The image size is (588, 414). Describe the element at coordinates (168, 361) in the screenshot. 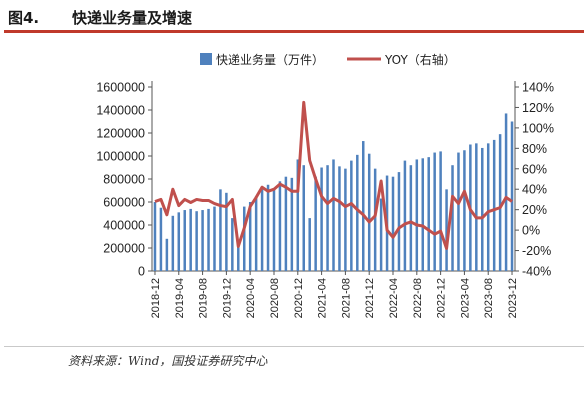

I see `source-note: 资料来源：Wind，国投证券研究中心` at that location.